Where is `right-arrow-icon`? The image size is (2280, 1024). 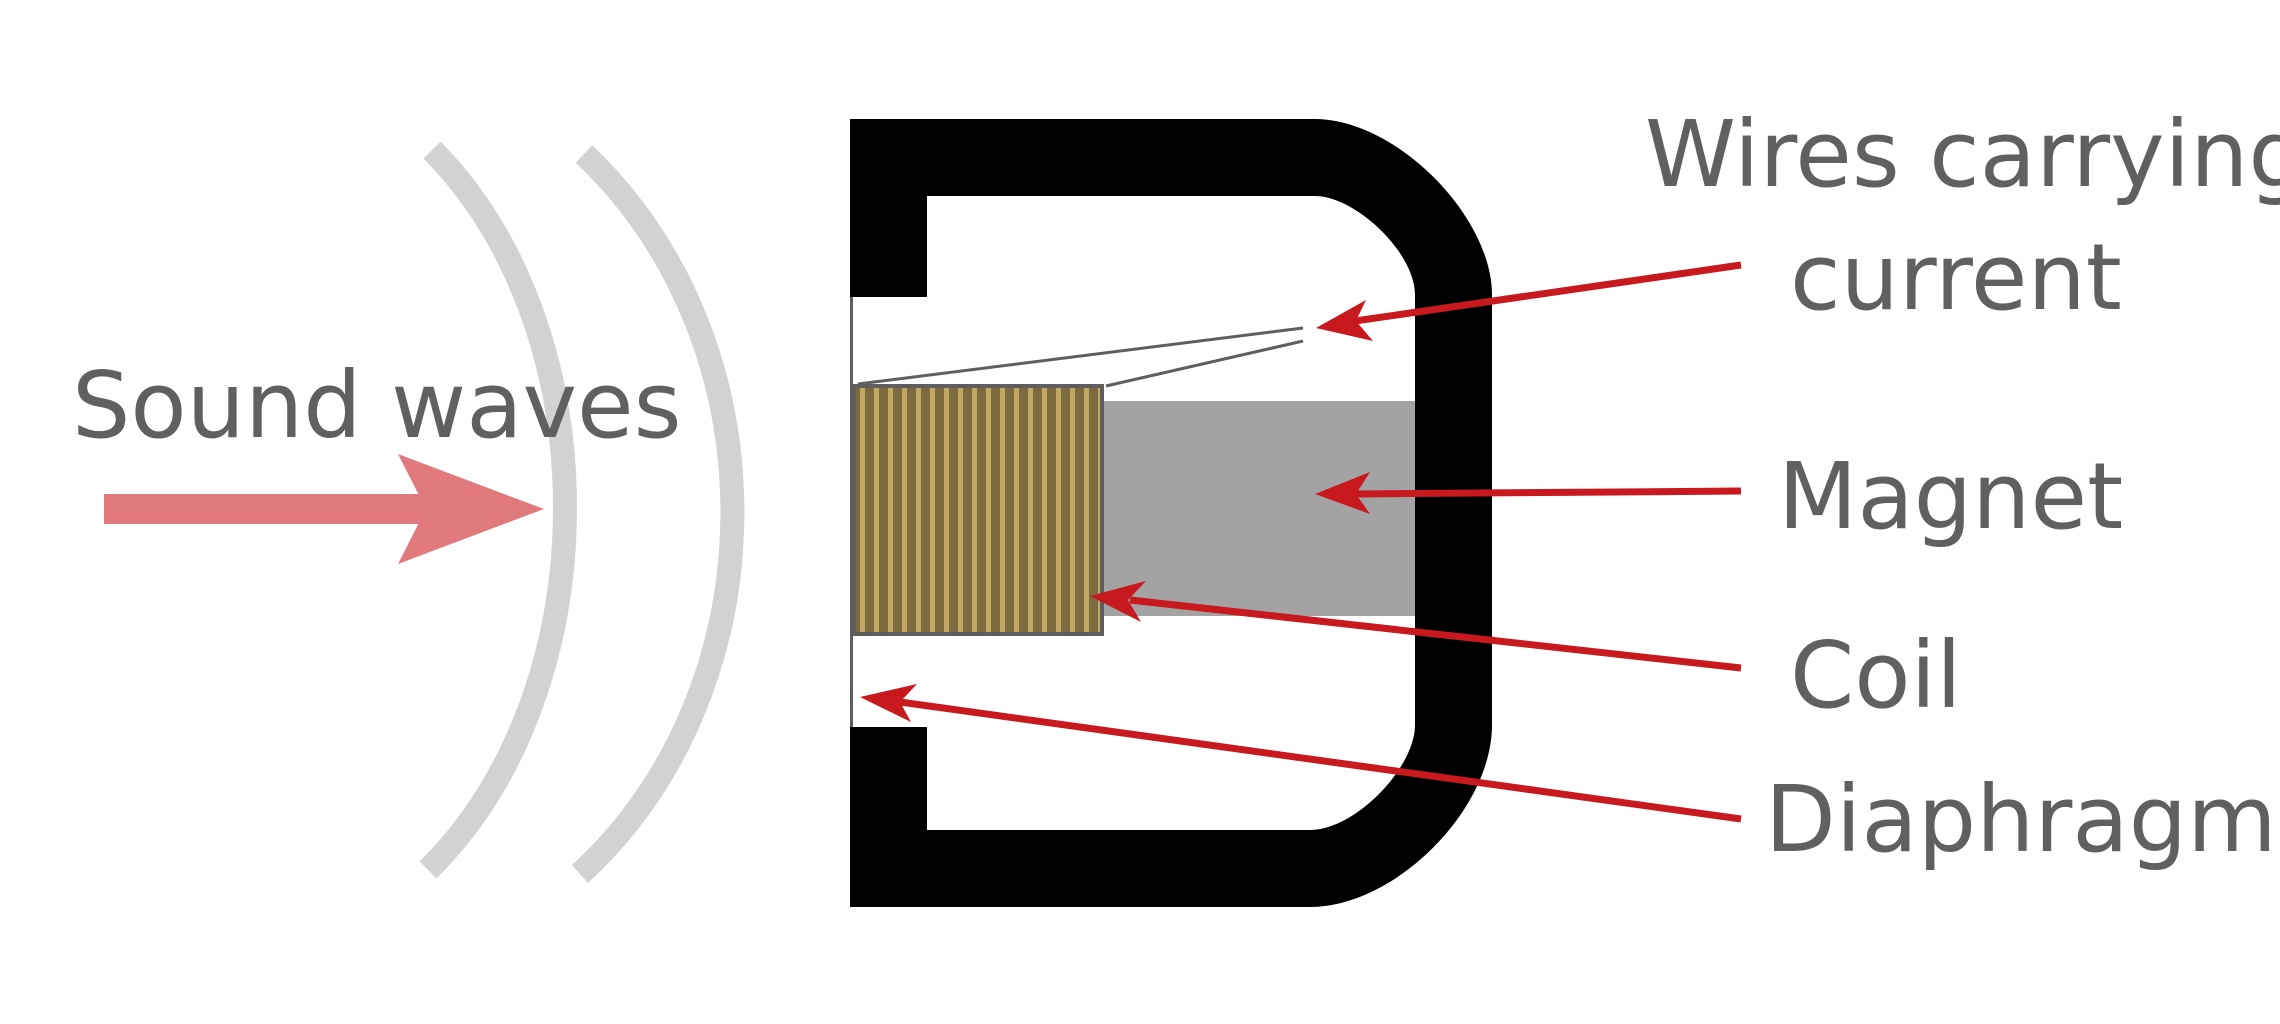
right-arrow-icon is located at coordinates (324, 509).